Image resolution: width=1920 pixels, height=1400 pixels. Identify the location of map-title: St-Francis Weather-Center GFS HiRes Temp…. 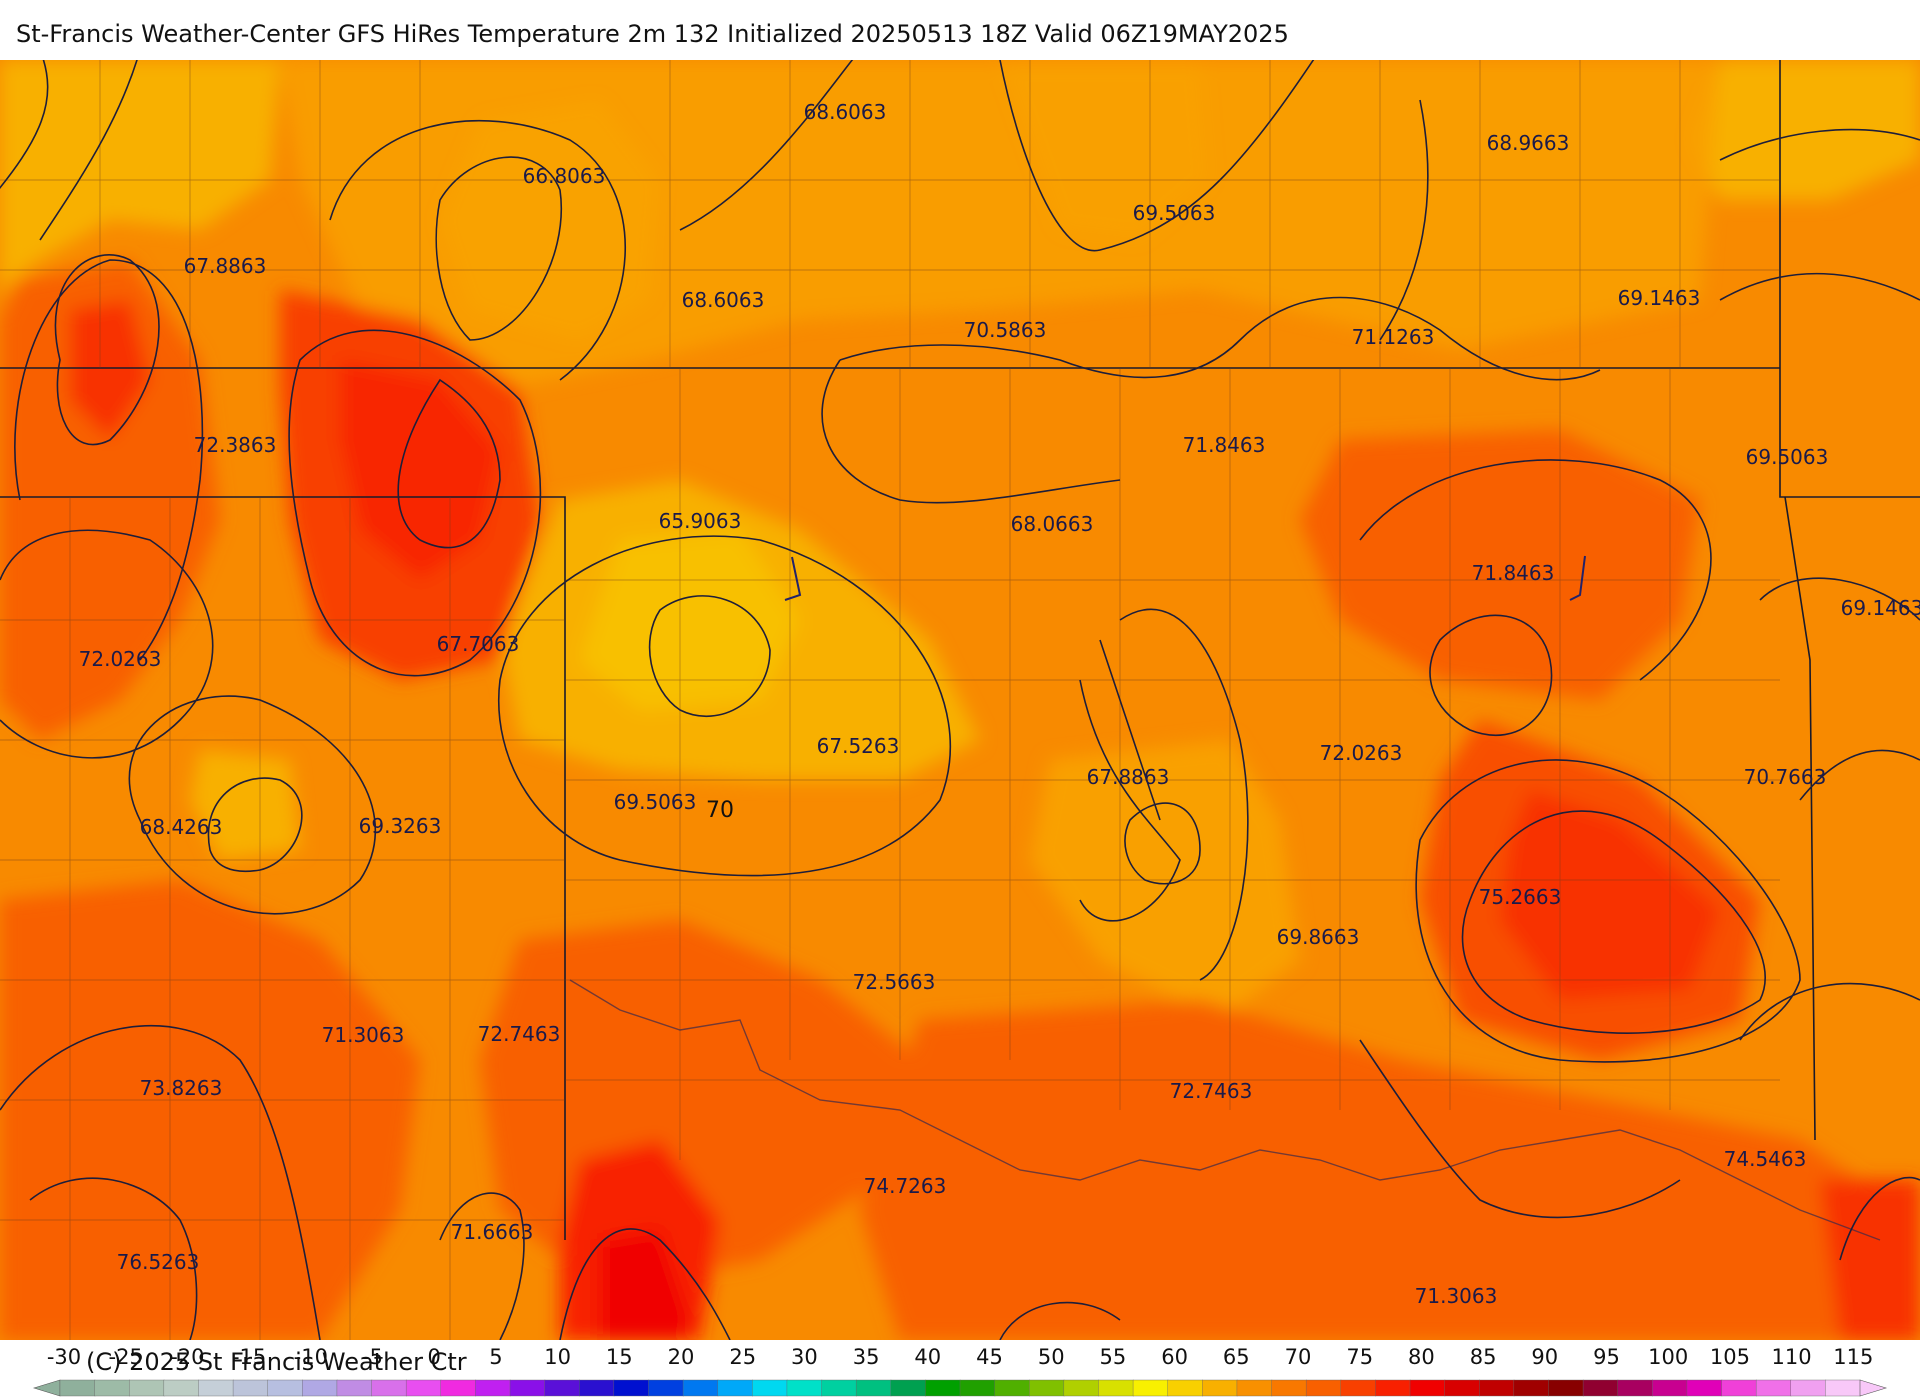
(652, 34).